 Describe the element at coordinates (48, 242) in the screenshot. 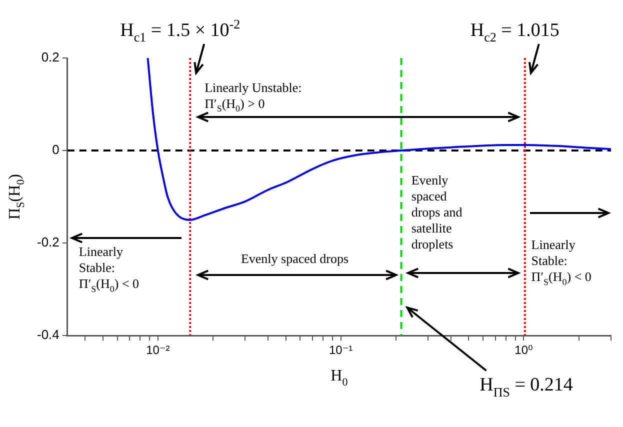

I see `y-tick-label: -0.2` at that location.